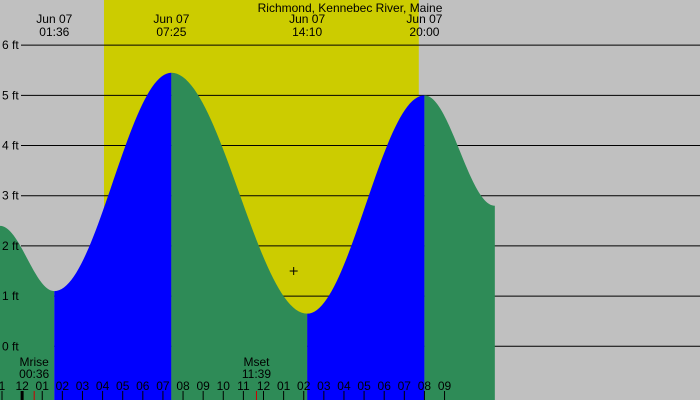 The height and width of the screenshot is (400, 700). What do you see at coordinates (3, 386) in the screenshot?
I see `x-tick-label-0: 1` at bounding box center [3, 386].